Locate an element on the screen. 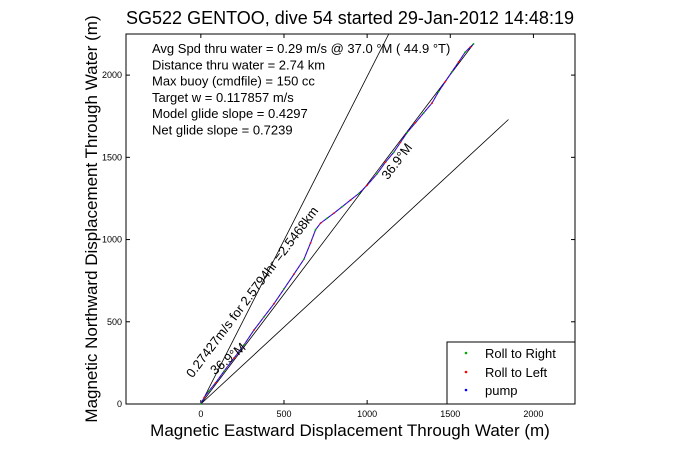  legend-box is located at coordinates (511, 373).